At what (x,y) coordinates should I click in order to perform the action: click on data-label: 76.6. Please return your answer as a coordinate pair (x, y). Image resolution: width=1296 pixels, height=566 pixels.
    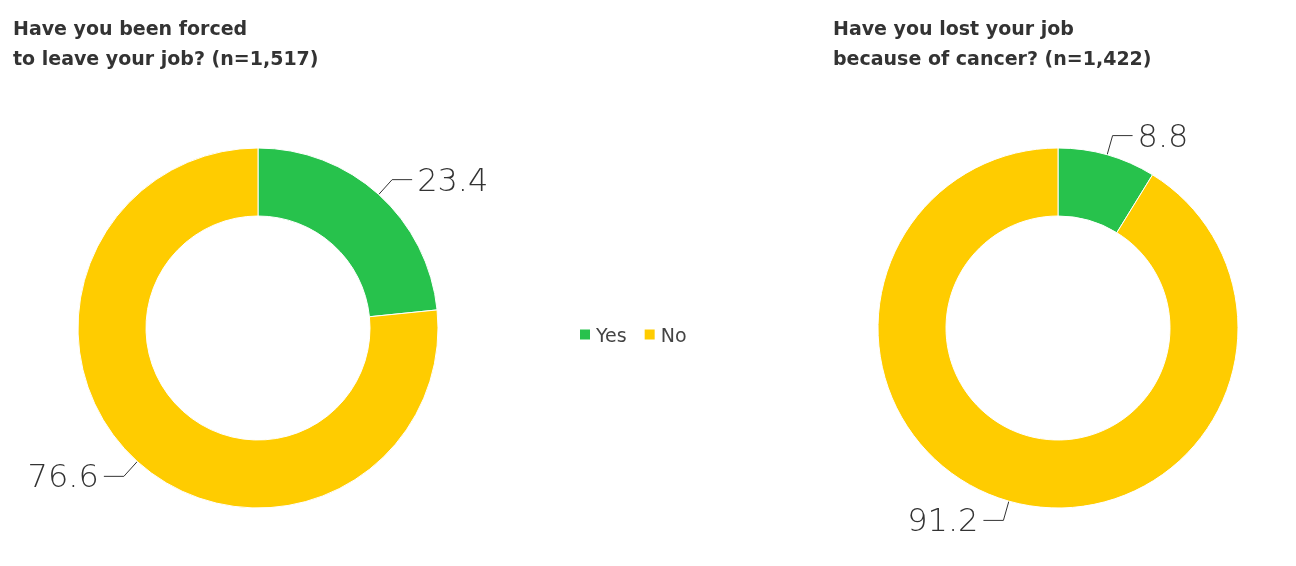
    Looking at the image, I should click on (63, 476).